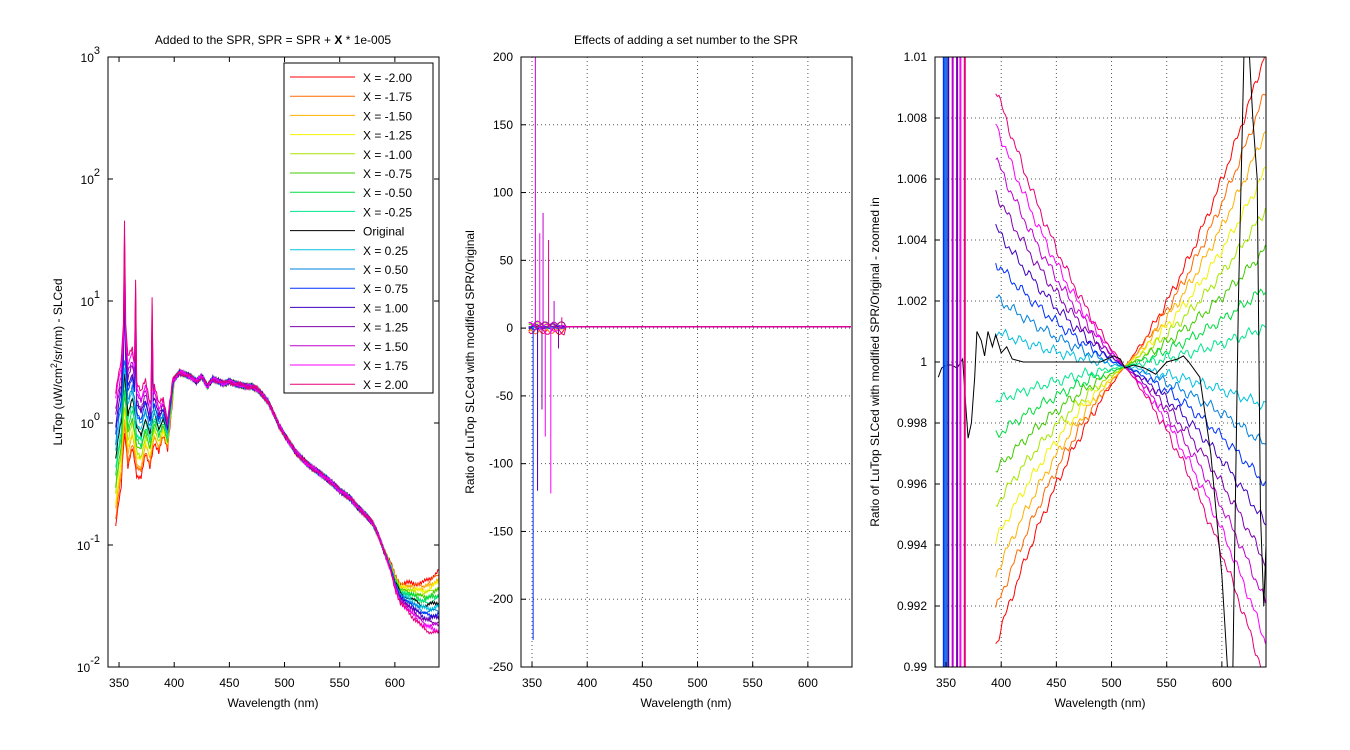 Image resolution: width=1350 pixels, height=750 pixels. I want to click on y-tick-label: -250, so click(501, 667).